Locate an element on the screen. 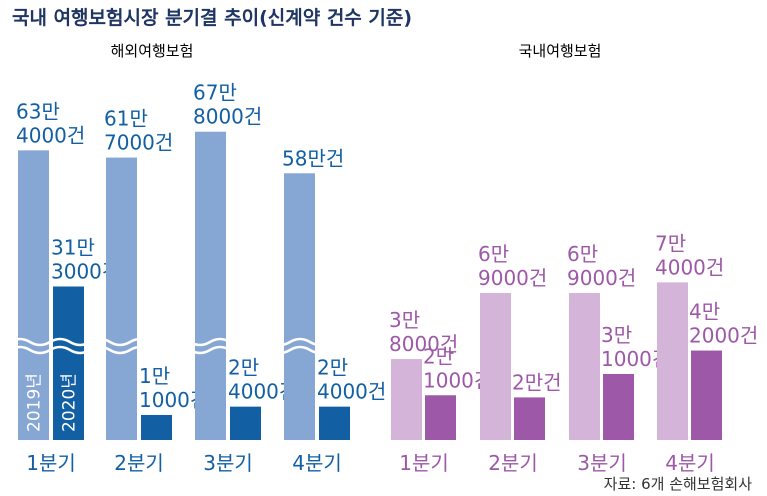 The width and height of the screenshot is (767, 496). bar-domestic-2020-q1 is located at coordinates (440, 417).